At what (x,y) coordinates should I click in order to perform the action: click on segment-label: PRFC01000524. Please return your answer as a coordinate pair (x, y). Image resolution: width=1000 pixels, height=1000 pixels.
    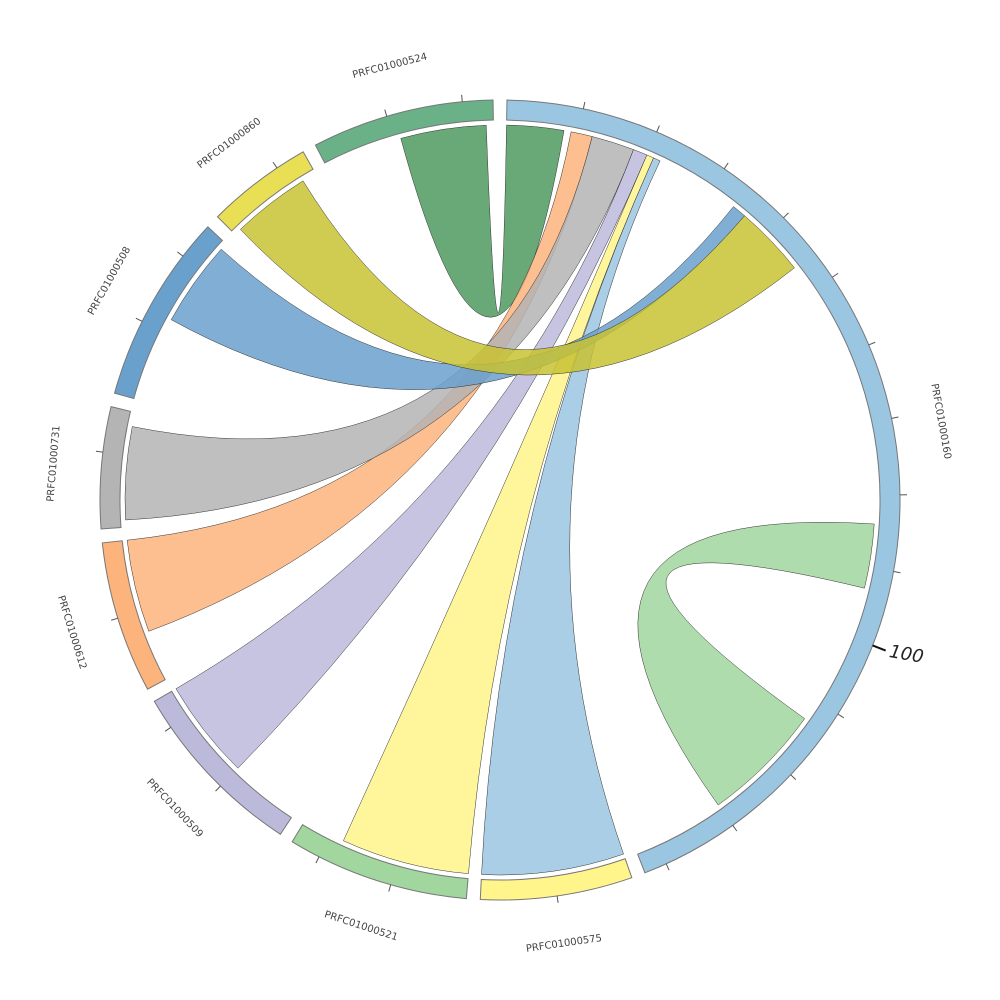
    Looking at the image, I should click on (389, 66).